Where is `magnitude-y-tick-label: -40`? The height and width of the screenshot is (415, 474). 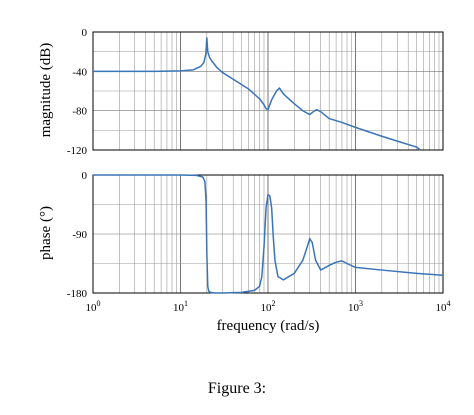
magnitude-y-tick-label: -40 is located at coordinates (79, 72).